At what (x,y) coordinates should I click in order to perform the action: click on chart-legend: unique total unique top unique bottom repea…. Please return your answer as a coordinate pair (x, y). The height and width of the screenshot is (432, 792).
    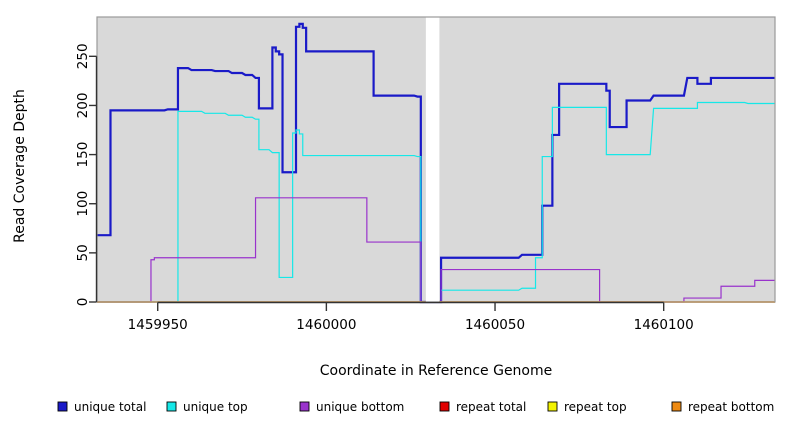
    Looking at the image, I should click on (415, 407).